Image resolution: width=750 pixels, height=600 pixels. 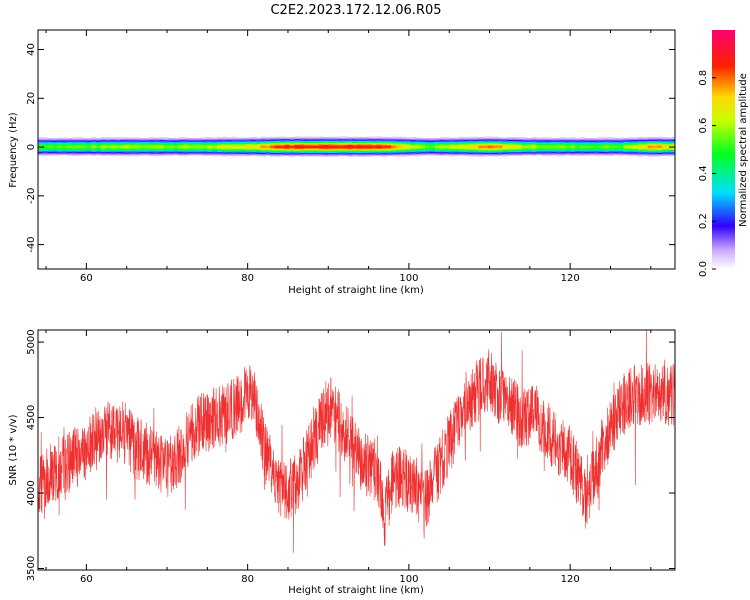 What do you see at coordinates (408, 579) in the screenshot?
I see `x-tick-label: 100` at bounding box center [408, 579].